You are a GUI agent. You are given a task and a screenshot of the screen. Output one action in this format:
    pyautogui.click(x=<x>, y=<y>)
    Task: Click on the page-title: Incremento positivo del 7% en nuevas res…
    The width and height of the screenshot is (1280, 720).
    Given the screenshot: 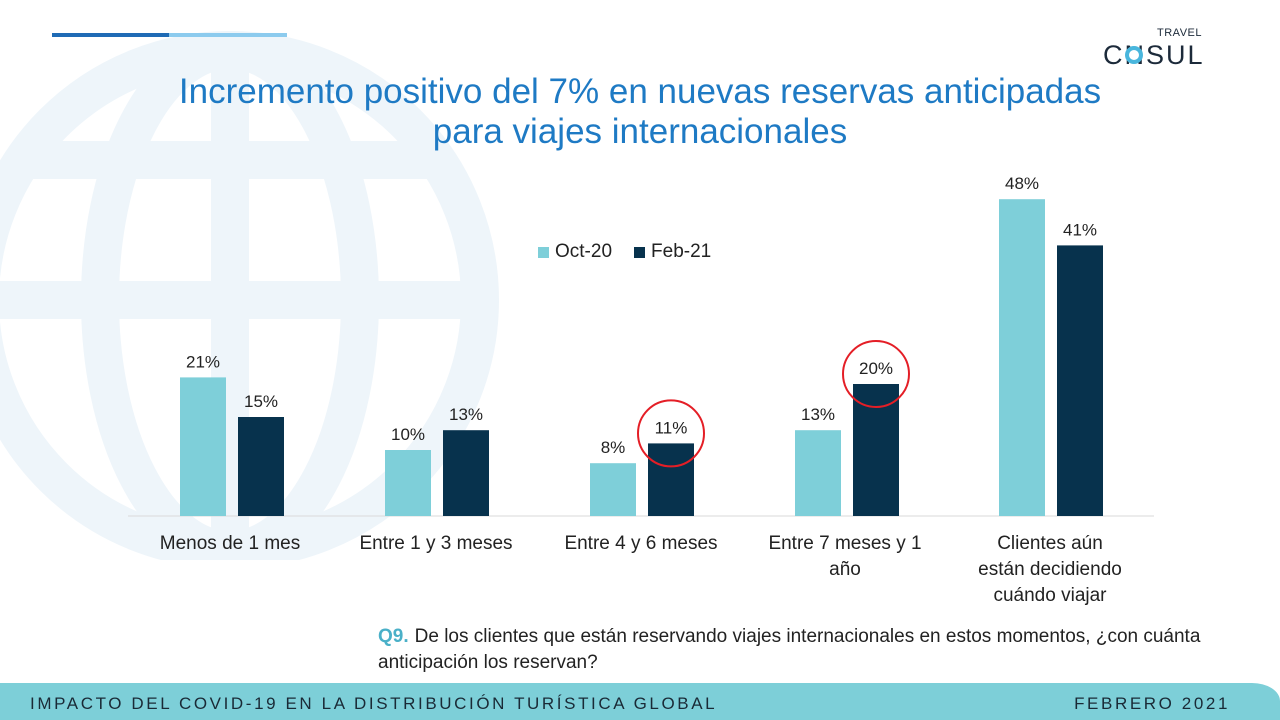 What is the action you would take?
    pyautogui.click(x=640, y=112)
    